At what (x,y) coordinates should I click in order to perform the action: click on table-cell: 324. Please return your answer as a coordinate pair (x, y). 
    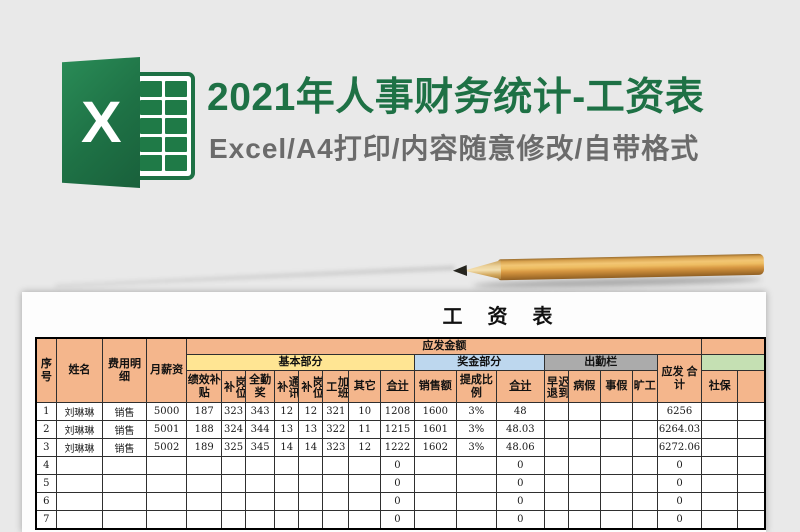
    Looking at the image, I should click on (233, 429).